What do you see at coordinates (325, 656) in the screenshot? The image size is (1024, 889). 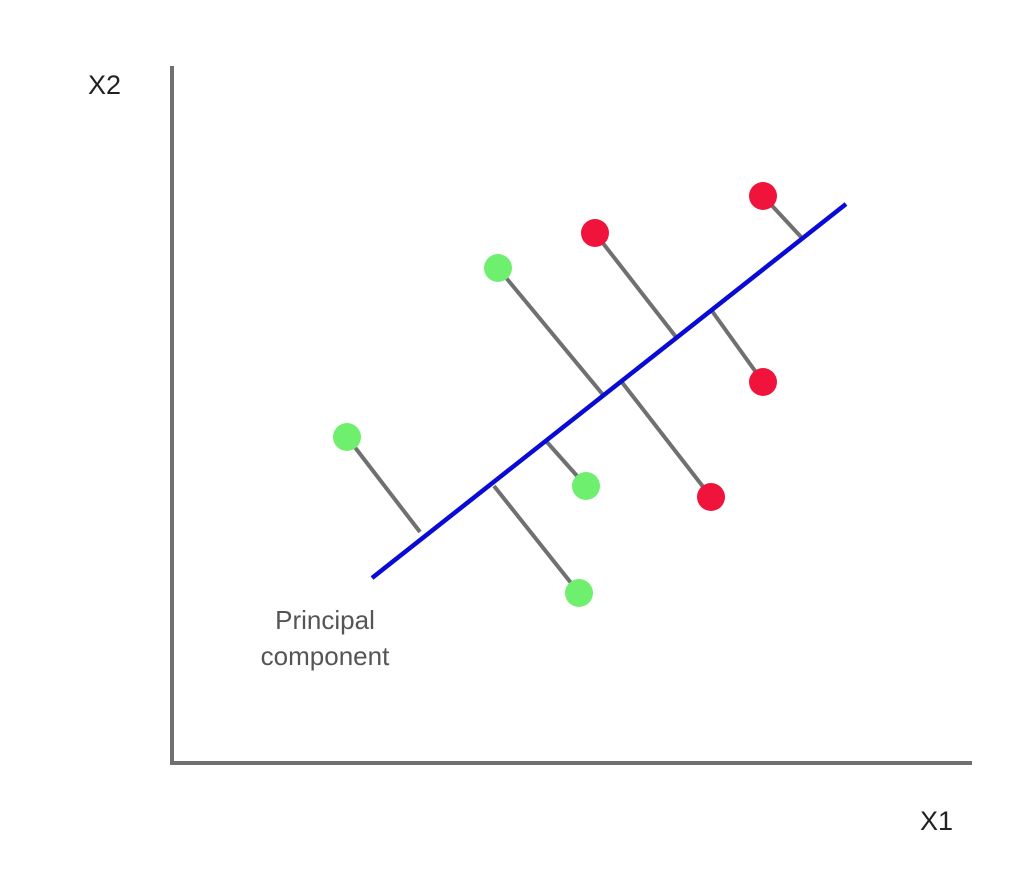 I see `principal-component-label-line2: component` at bounding box center [325, 656].